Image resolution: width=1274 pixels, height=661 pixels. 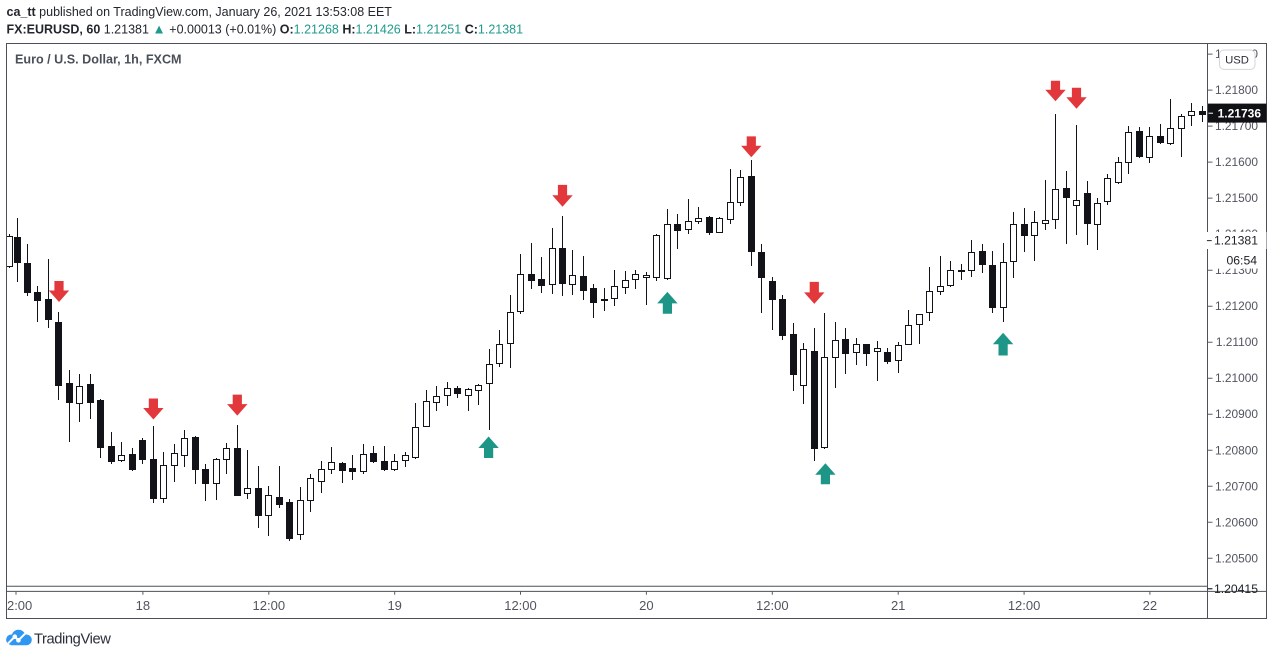 What do you see at coordinates (1237, 61) in the screenshot?
I see `svg-text: USD` at bounding box center [1237, 61].